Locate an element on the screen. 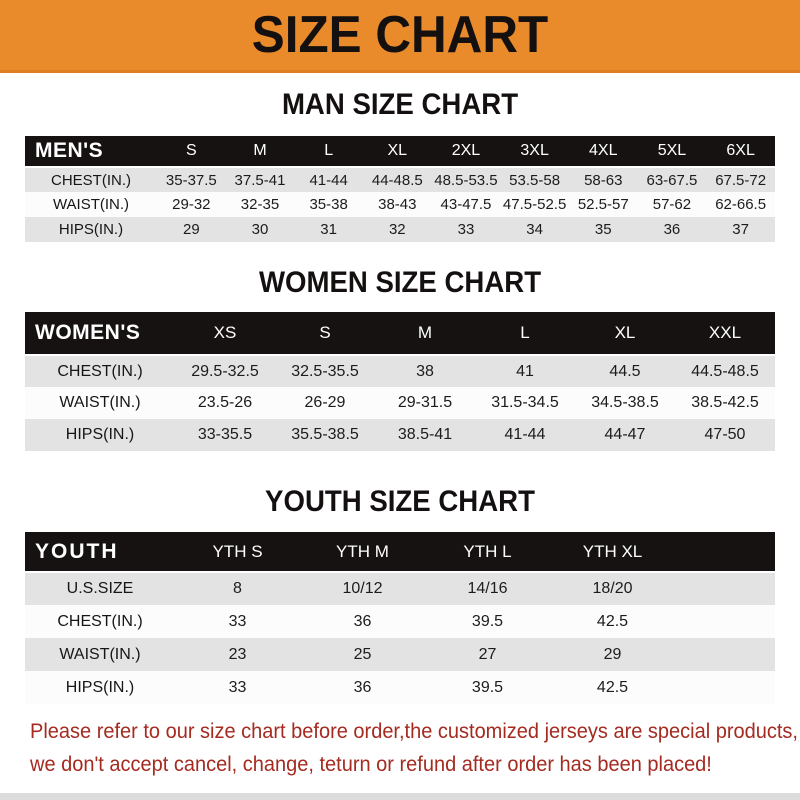 The image size is (800, 800). size-cell: 32.5-35.5 is located at coordinates (325, 371).